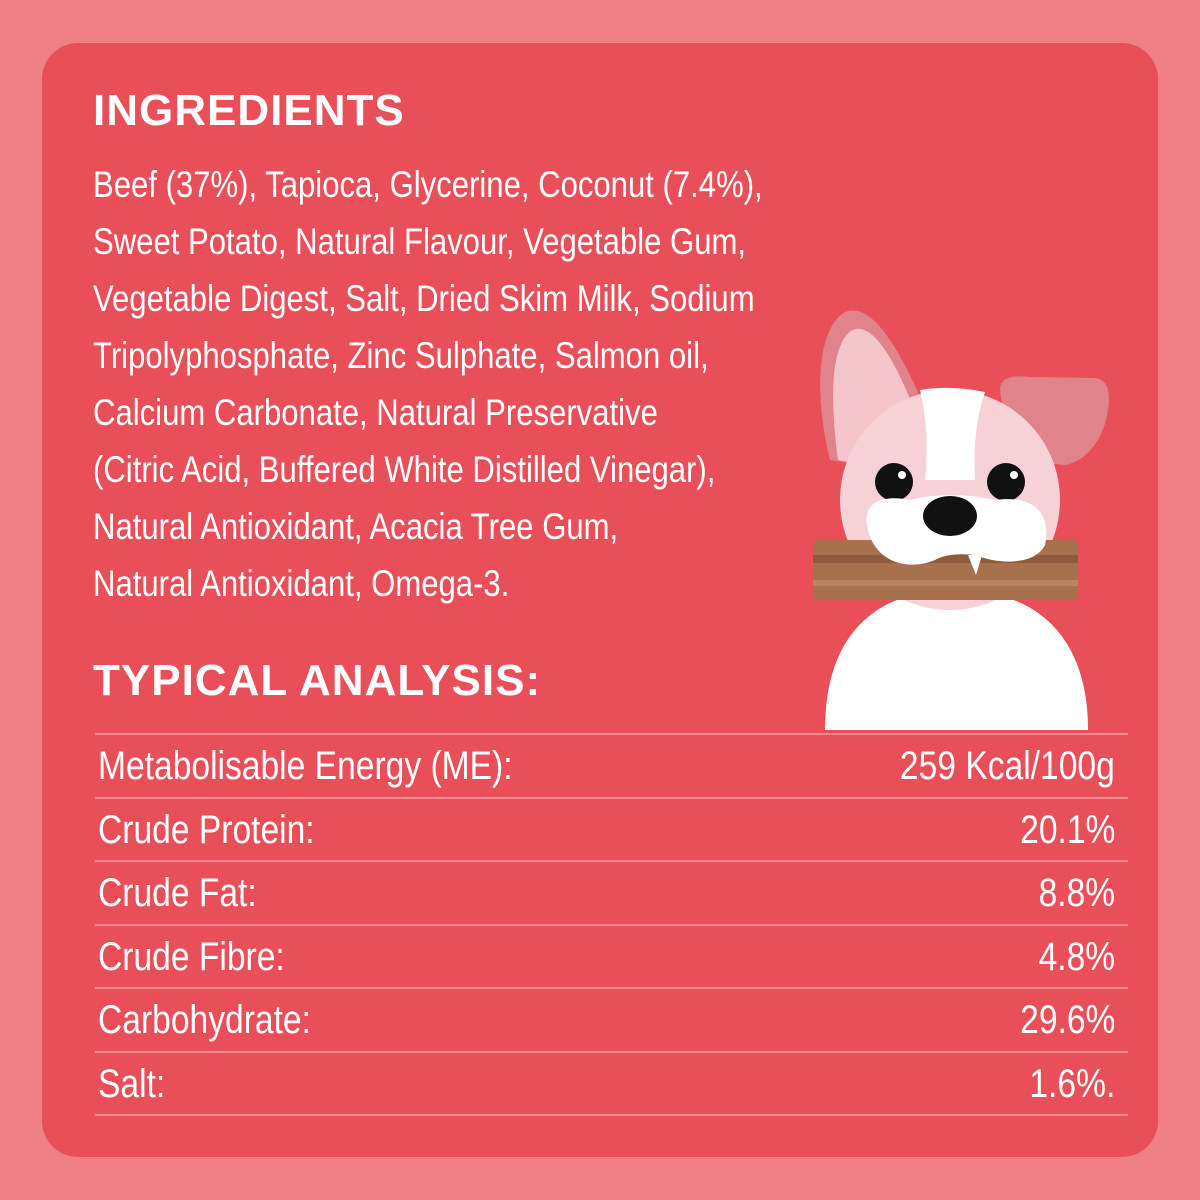 The image size is (1200, 1200). What do you see at coordinates (1007, 766) in the screenshot?
I see `row-value: 259 Kcal/100g` at bounding box center [1007, 766].